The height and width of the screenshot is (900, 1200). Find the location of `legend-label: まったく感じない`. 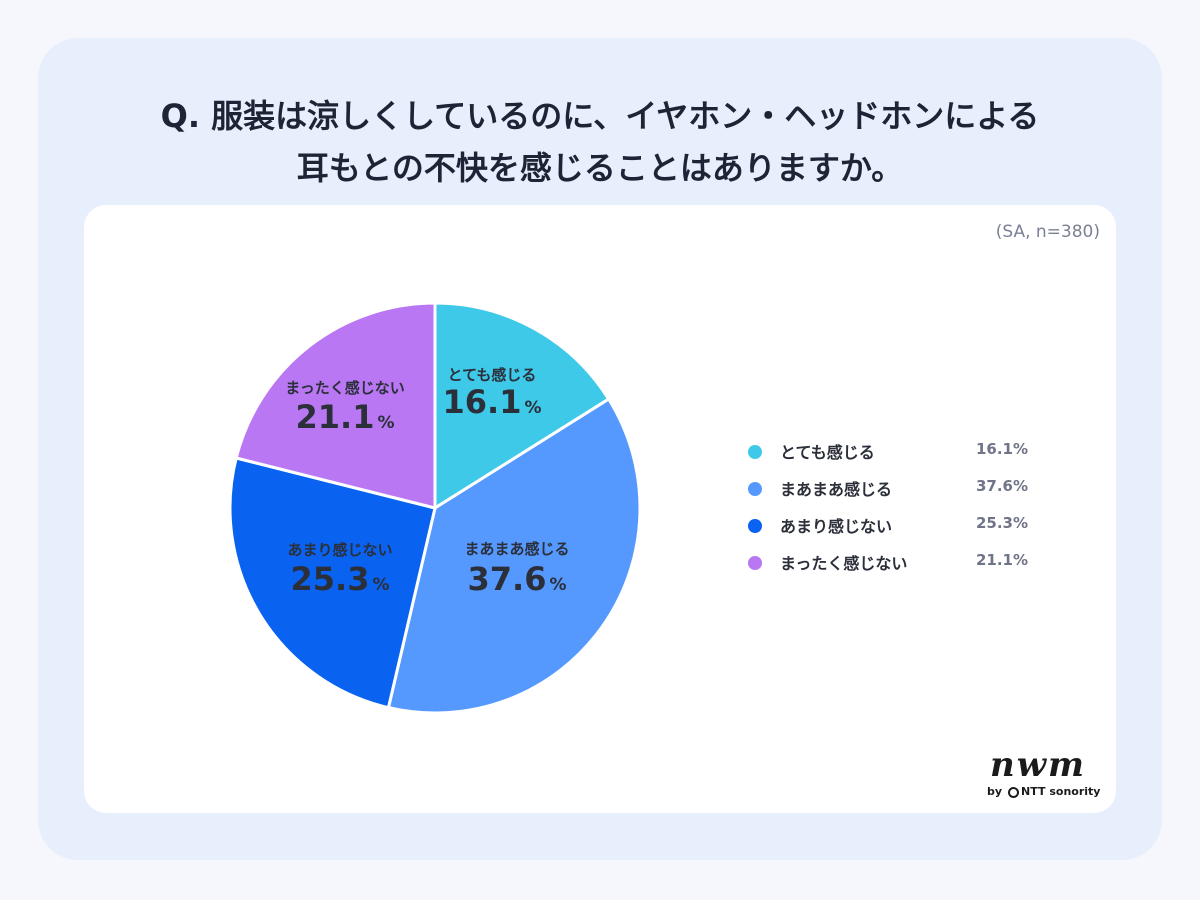

legend-label: まったく感じない is located at coordinates (844, 563).